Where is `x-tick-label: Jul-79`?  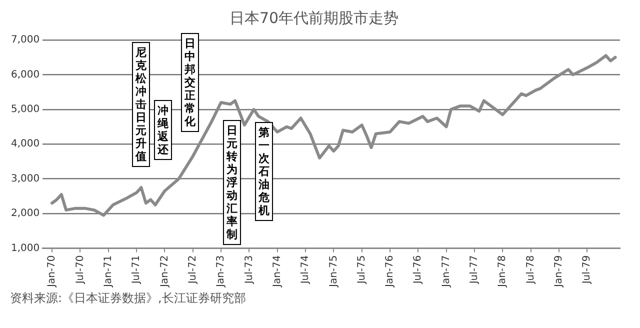 x-tick-label: Jul-79 is located at coordinates (587, 270).